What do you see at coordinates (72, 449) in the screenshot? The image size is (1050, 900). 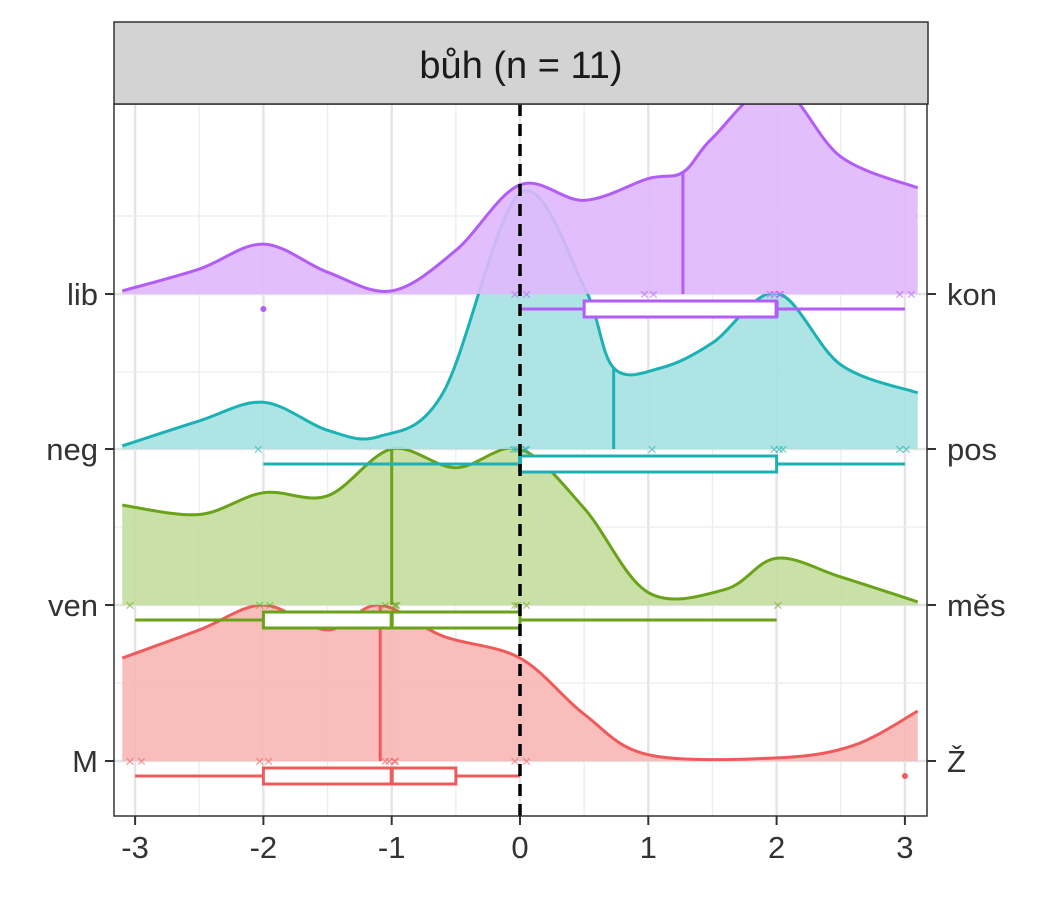 I see `y-label-left: neg` at bounding box center [72, 449].